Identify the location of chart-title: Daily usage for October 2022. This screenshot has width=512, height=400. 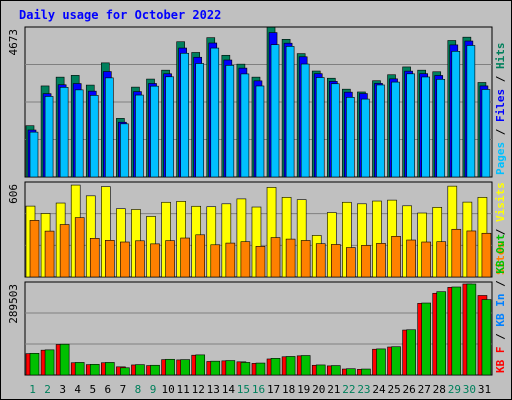
(120, 15).